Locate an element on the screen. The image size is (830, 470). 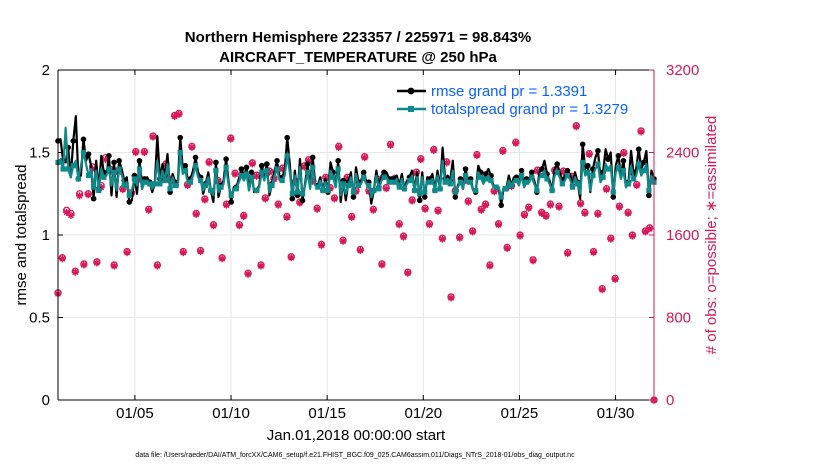
y-left-tick-label: 1 is located at coordinates (46, 235).